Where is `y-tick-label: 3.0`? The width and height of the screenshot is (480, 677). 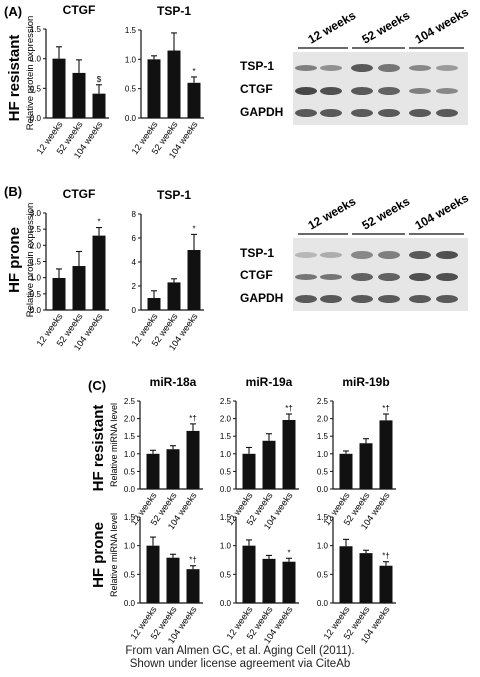
y-tick-label: 3.0 is located at coordinates (36, 213).